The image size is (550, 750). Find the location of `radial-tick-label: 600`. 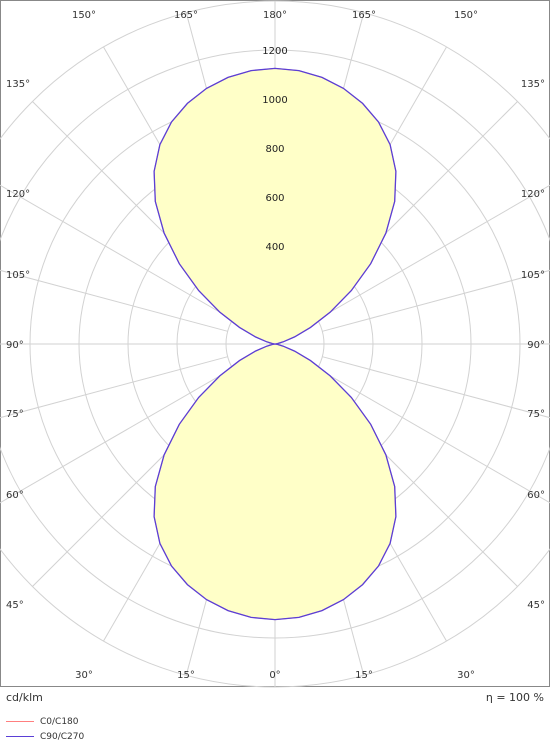

radial-tick-label: 600 is located at coordinates (274, 198).